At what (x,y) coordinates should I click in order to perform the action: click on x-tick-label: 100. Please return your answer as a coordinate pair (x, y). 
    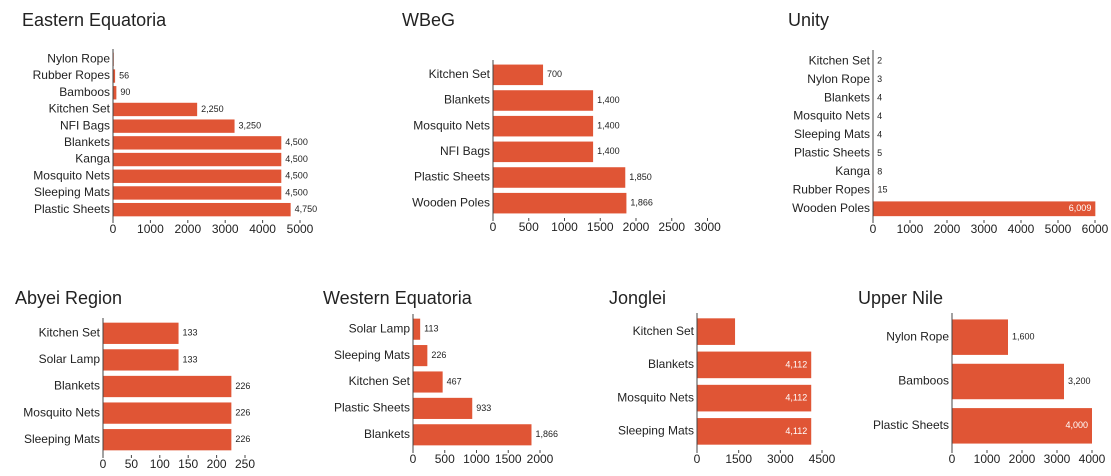
    Looking at the image, I should click on (160, 464).